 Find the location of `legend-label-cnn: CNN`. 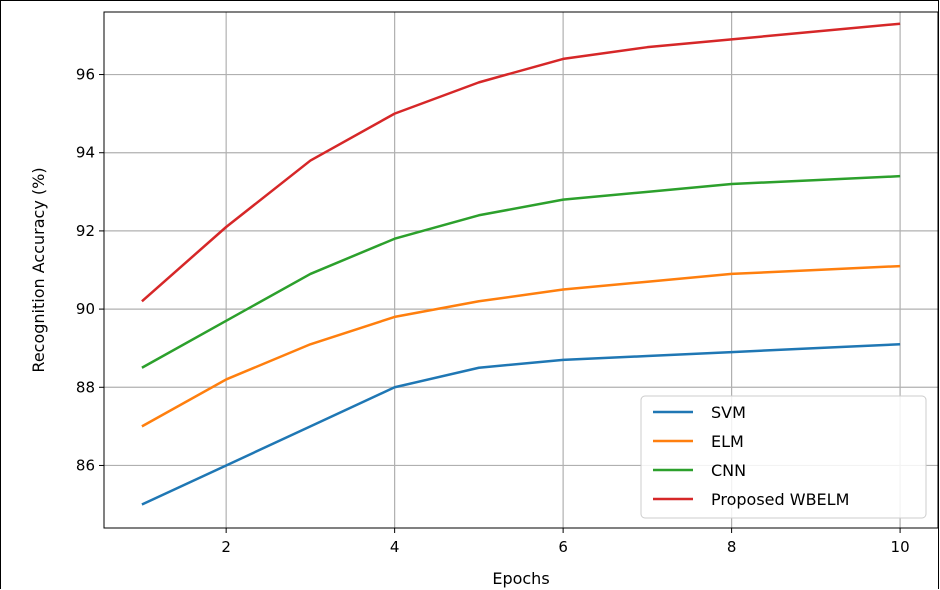

legend-label-cnn: CNN is located at coordinates (728, 470).